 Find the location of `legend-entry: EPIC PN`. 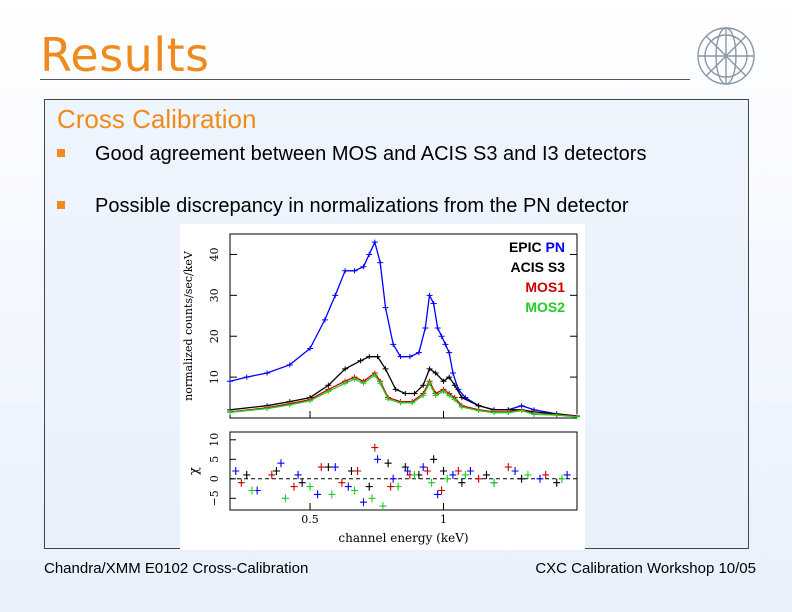

legend-entry: EPIC PN is located at coordinates (537, 247).